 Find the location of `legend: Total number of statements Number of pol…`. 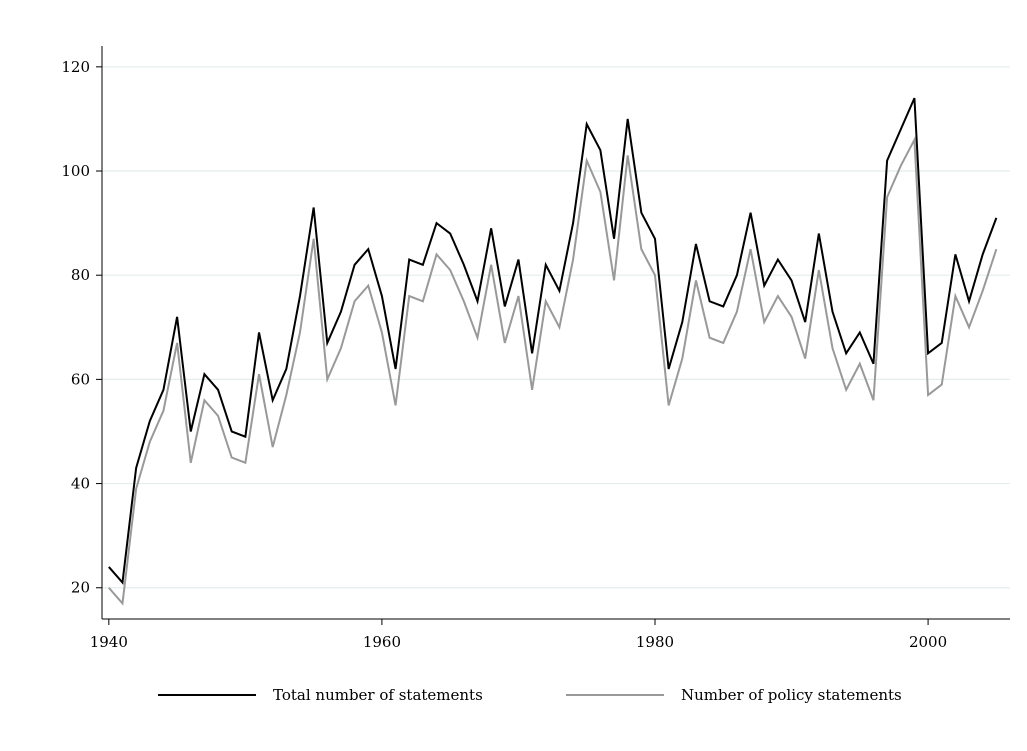

legend: Total number of statements Number of pol… is located at coordinates (530, 695).